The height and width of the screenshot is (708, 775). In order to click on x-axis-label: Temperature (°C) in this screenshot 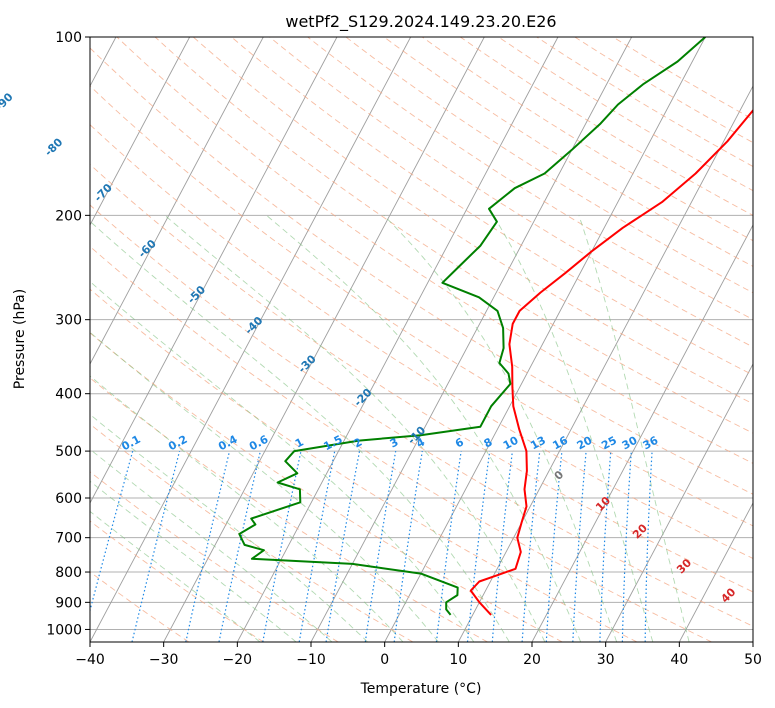, I will do `click(421, 689)`.